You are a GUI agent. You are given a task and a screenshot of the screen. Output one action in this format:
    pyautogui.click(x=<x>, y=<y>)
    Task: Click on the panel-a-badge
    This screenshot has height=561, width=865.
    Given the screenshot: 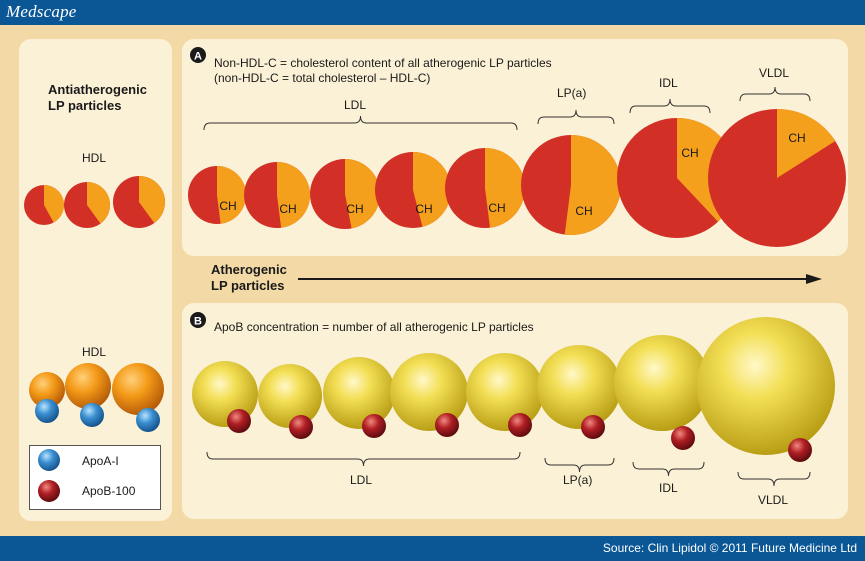 What is the action you would take?
    pyautogui.click(x=198, y=55)
    